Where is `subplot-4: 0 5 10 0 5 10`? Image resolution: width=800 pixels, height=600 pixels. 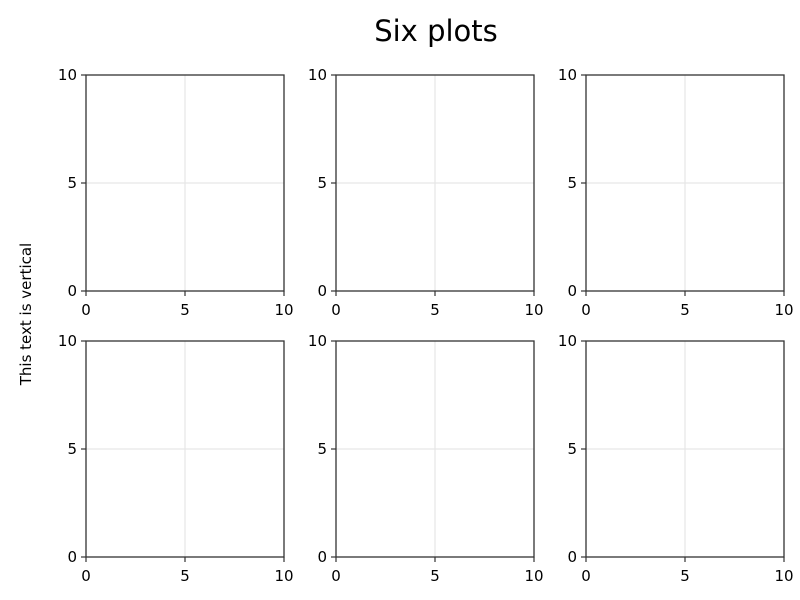 subplot-4: 0 5 10 0 5 10 is located at coordinates (176, 458).